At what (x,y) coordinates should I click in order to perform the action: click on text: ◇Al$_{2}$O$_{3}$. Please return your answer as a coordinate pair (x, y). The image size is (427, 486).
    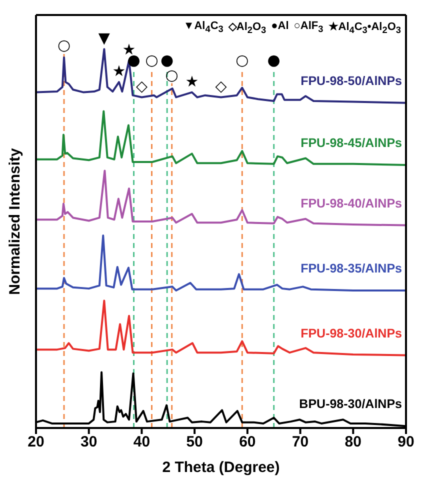
    Looking at the image, I should click on (247, 28).